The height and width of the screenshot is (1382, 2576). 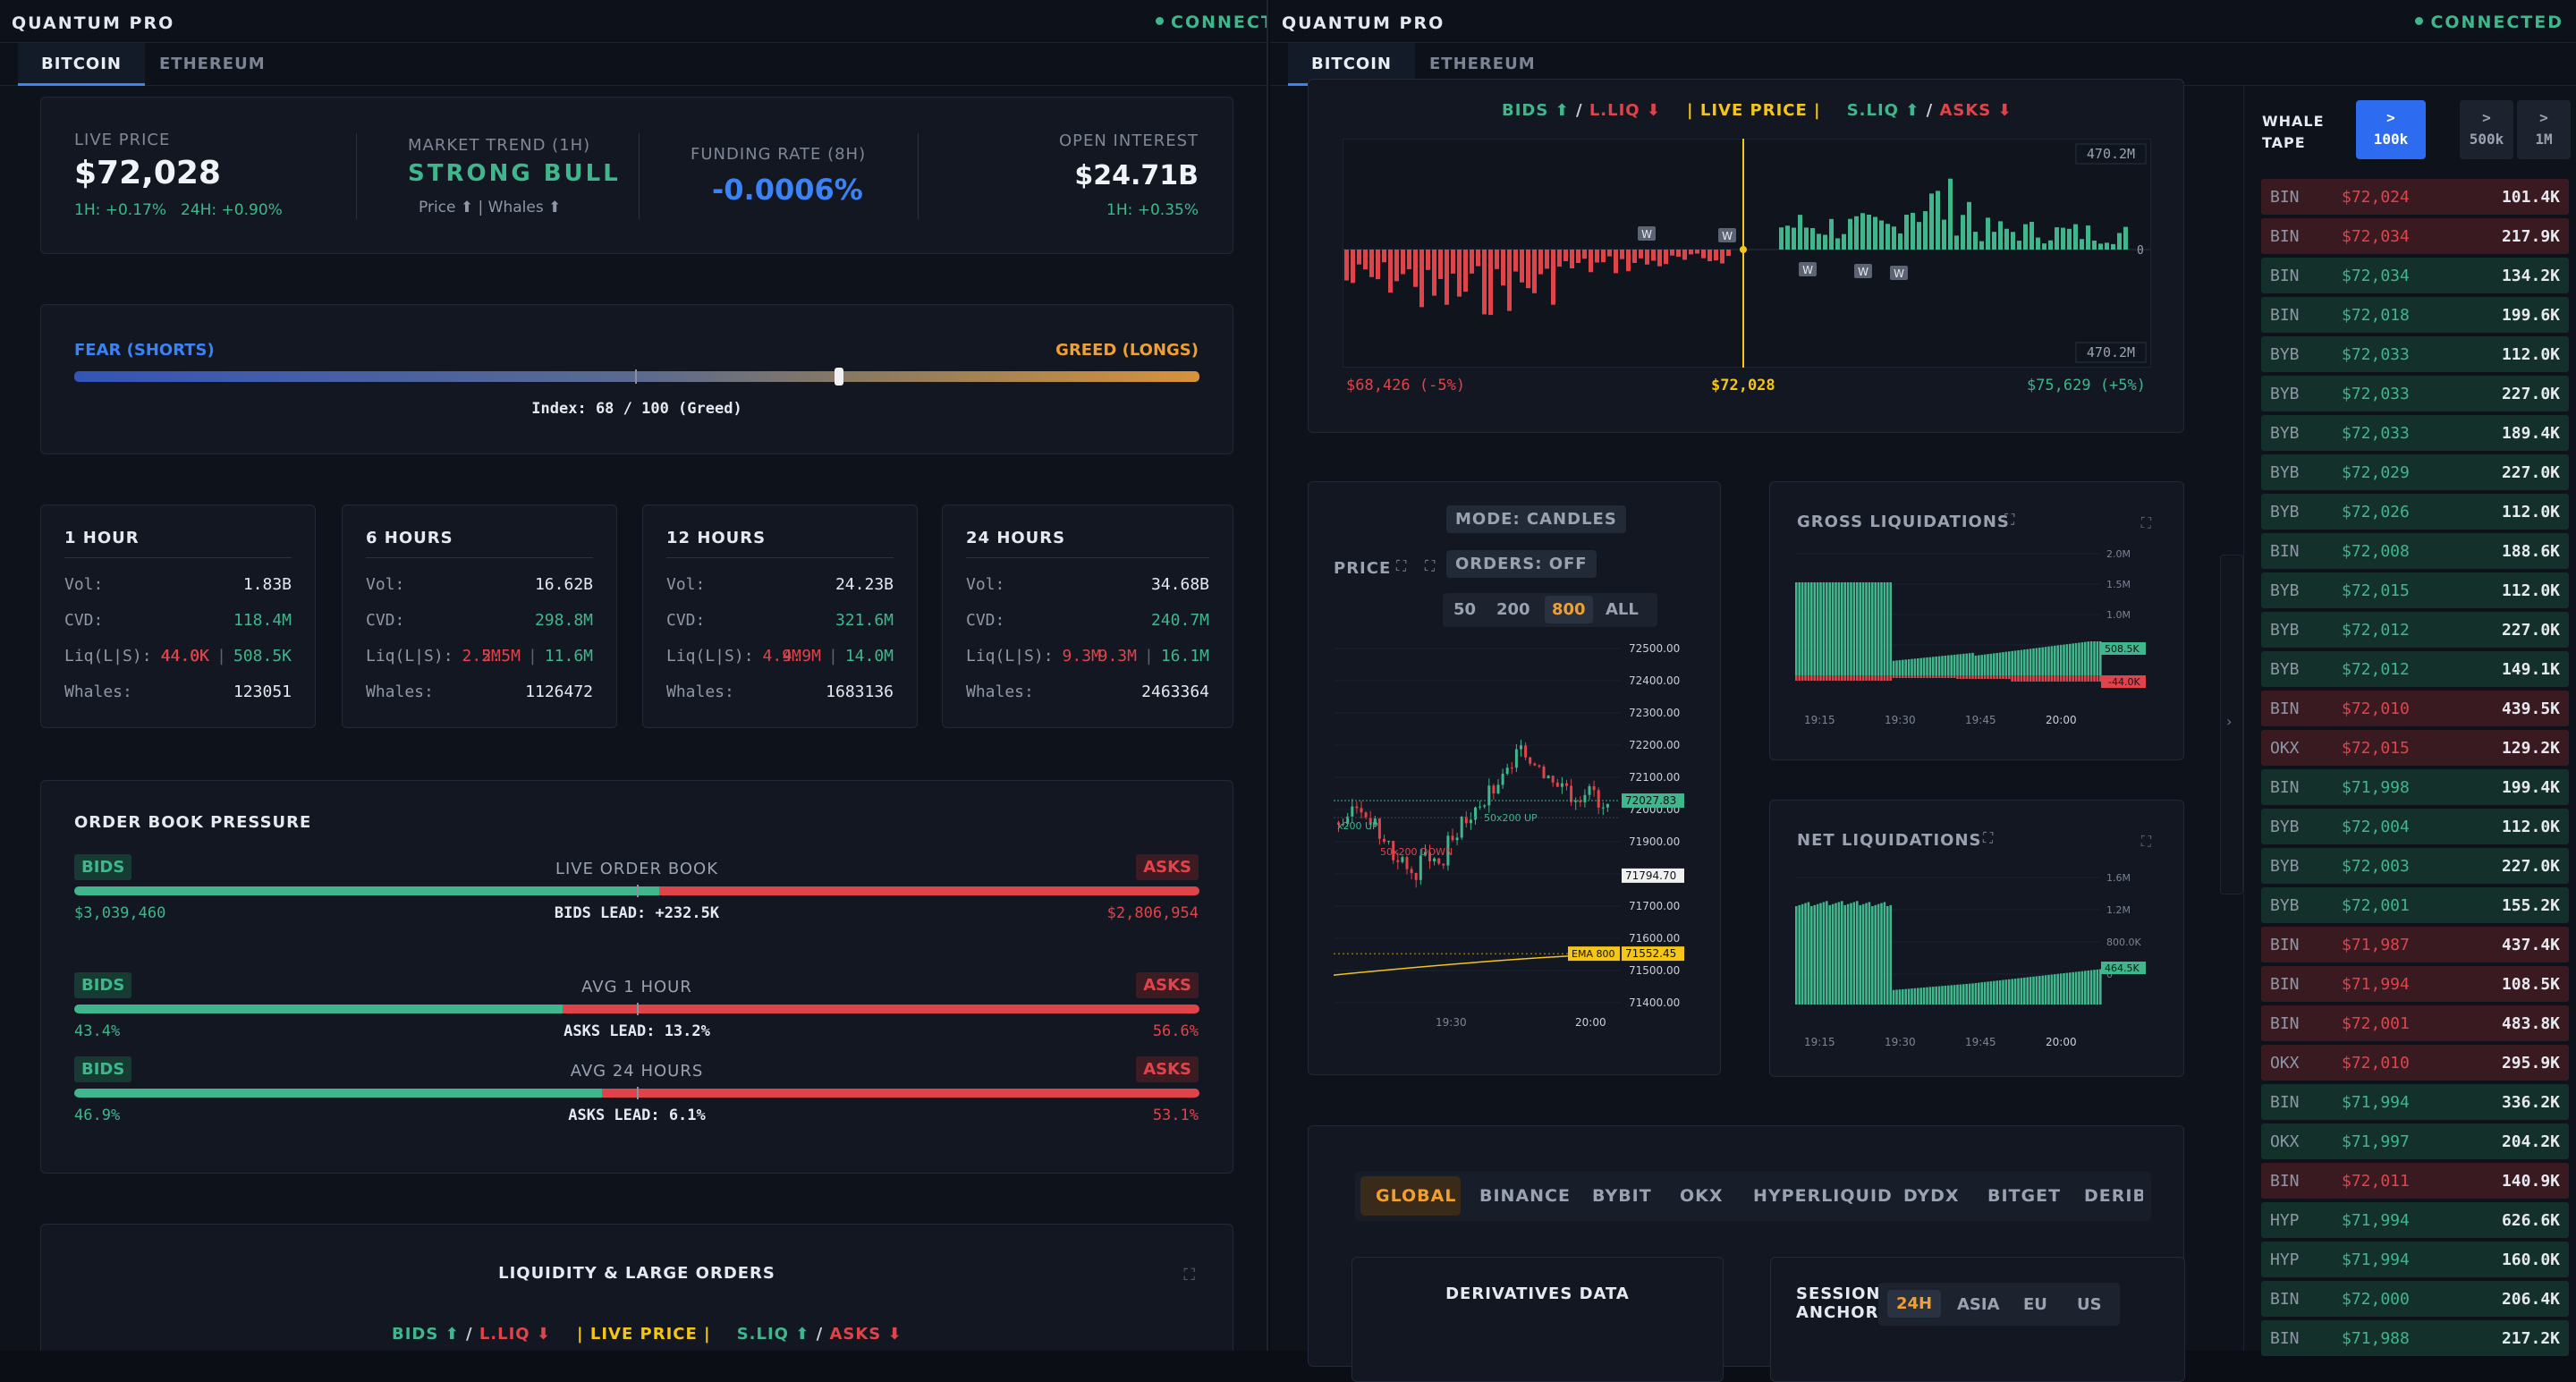 What do you see at coordinates (1465, 610) in the screenshot?
I see `range-50: 50` at bounding box center [1465, 610].